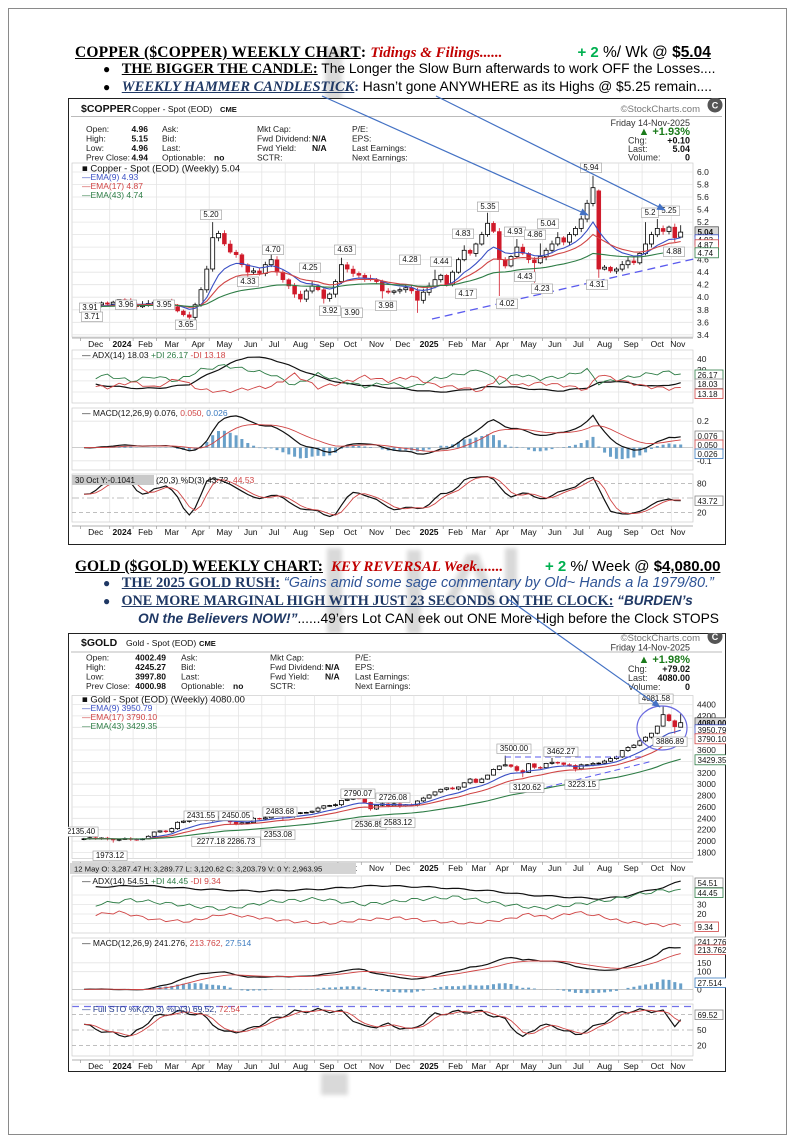 The image size is (794, 1144). What do you see at coordinates (154, 355) in the screenshot?
I see `svg-text:— ADX(14) 18.03 +DI 26.17 -DI: — ADX(14) 18.03 +DI 26.17 -DI 13.18` at bounding box center [154, 355].